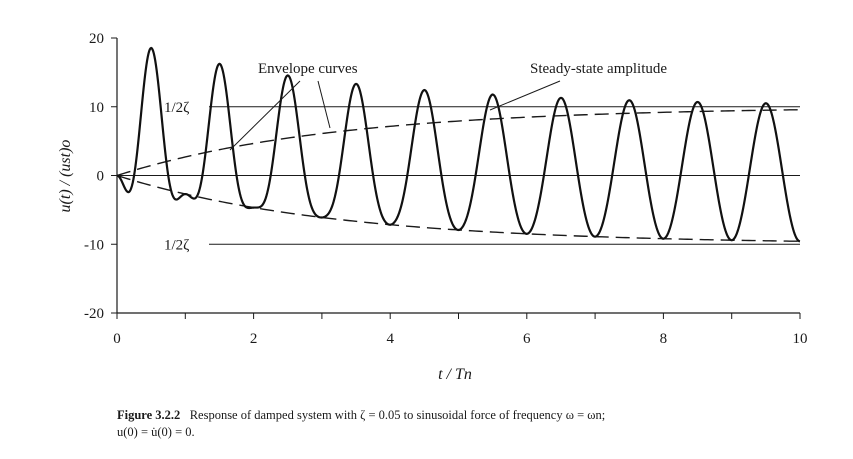  I want to click on limit-label-lower: 1/2ζ, so click(176, 245).